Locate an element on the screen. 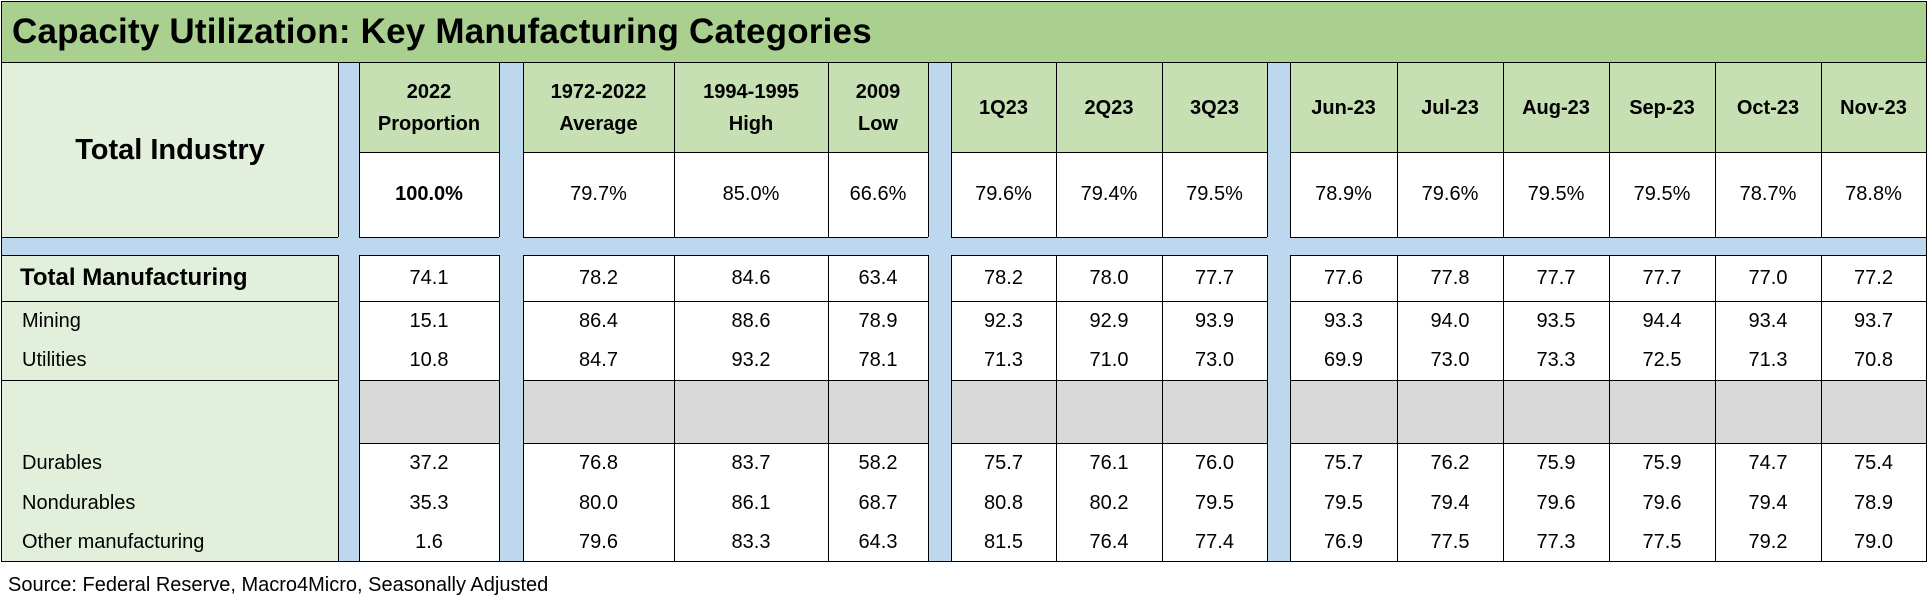 This screenshot has height=610, width=1928. column-header-line: 3Q23 is located at coordinates (1214, 107).